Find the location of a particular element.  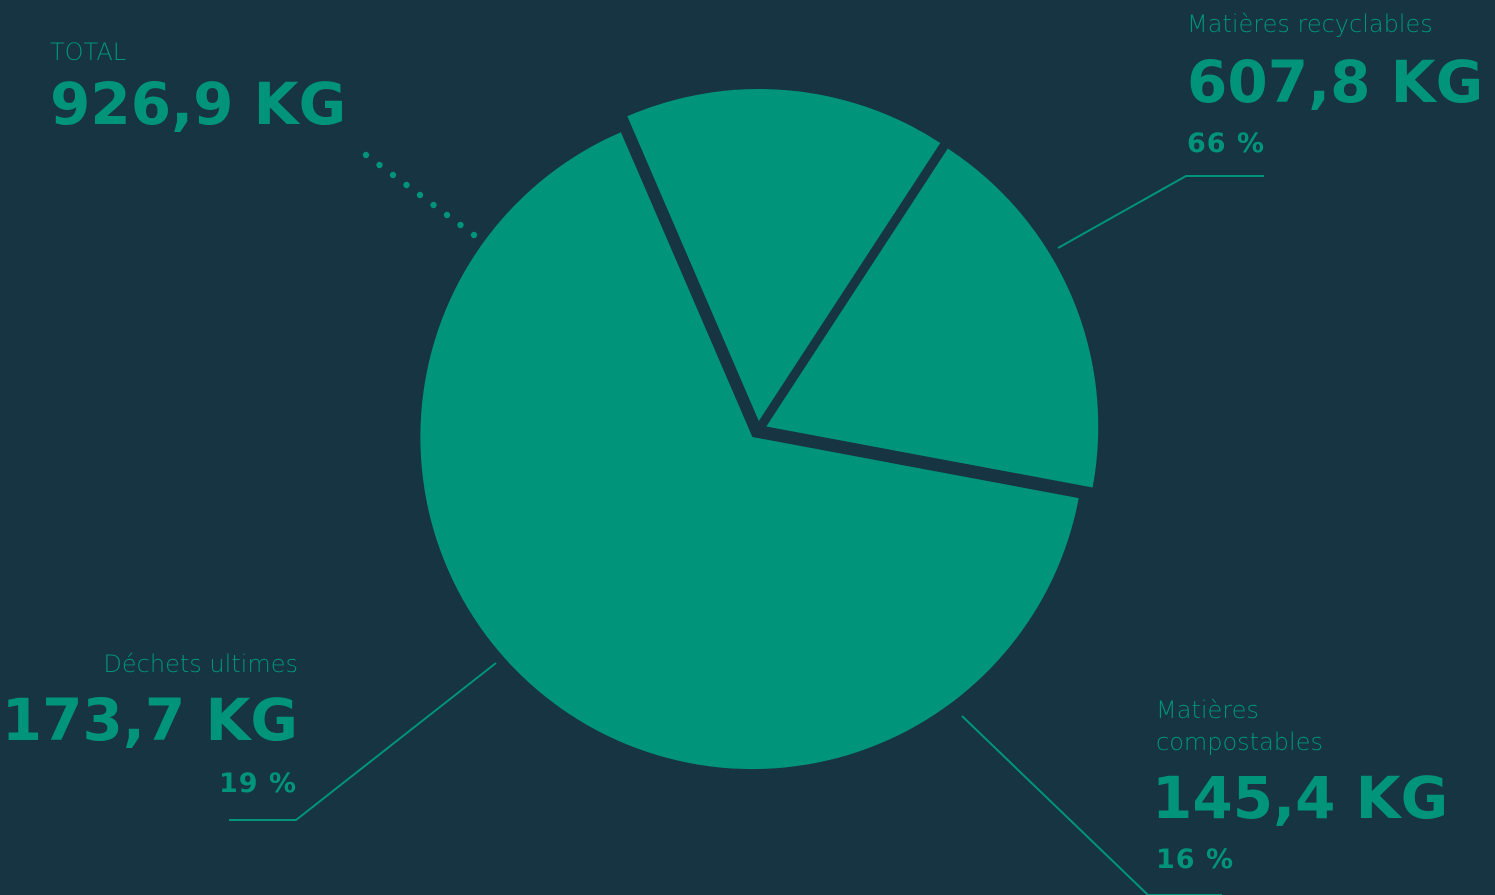

slice-dechets-ultimes is located at coordinates (932, 318).